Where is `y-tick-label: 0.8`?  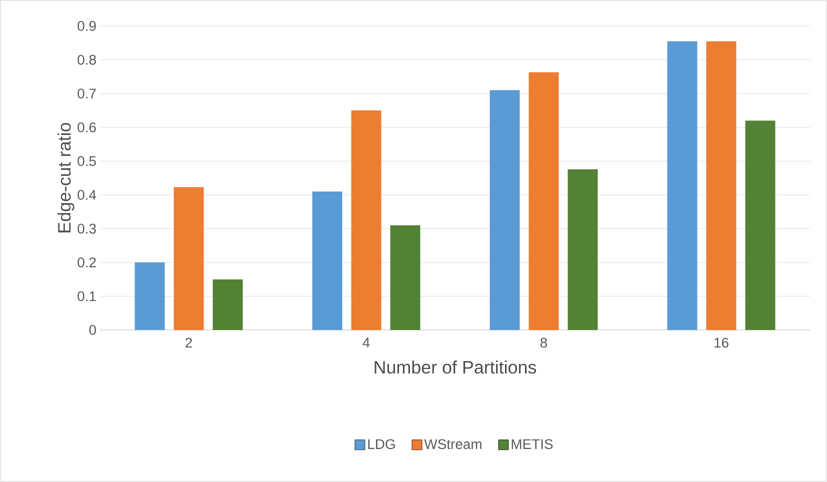 y-tick-label: 0.8 is located at coordinates (87, 59).